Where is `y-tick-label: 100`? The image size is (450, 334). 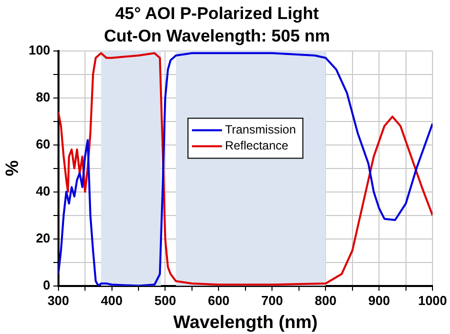 y-tick-label: 100 is located at coordinates (39, 50).